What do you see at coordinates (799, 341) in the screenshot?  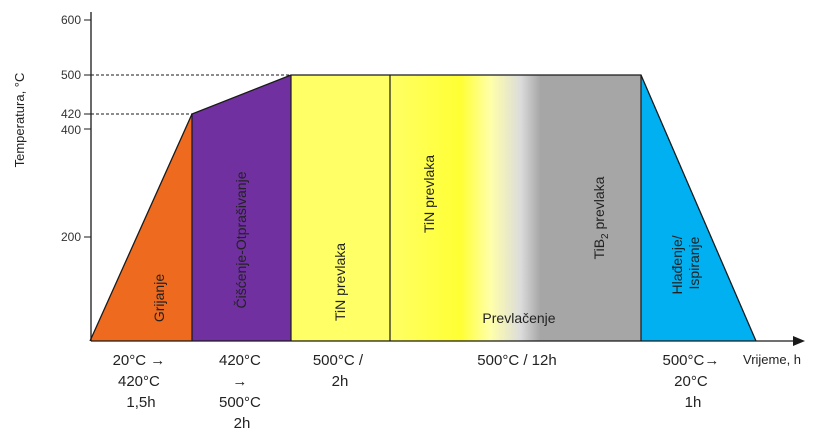 I see `x-axis-arrow-icon` at bounding box center [799, 341].